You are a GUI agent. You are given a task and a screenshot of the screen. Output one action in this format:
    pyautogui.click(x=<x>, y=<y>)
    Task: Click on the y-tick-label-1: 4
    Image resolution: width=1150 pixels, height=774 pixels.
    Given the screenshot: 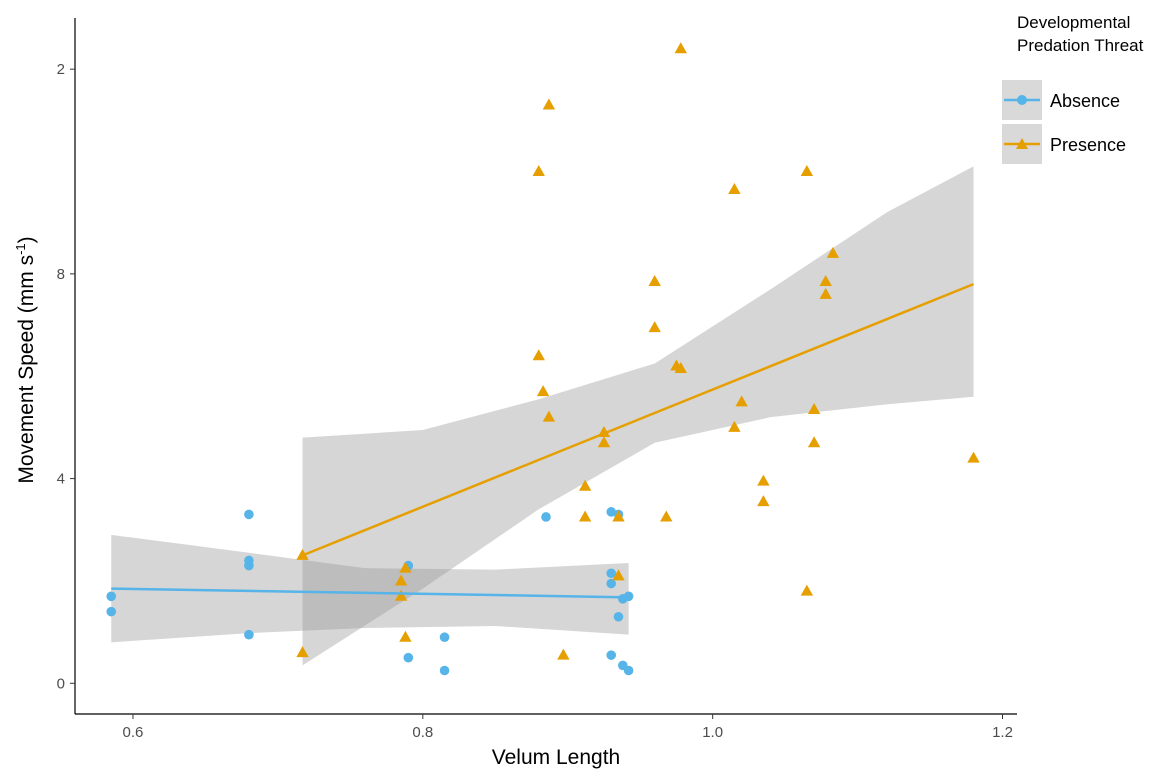 What is the action you would take?
    pyautogui.click(x=61, y=479)
    